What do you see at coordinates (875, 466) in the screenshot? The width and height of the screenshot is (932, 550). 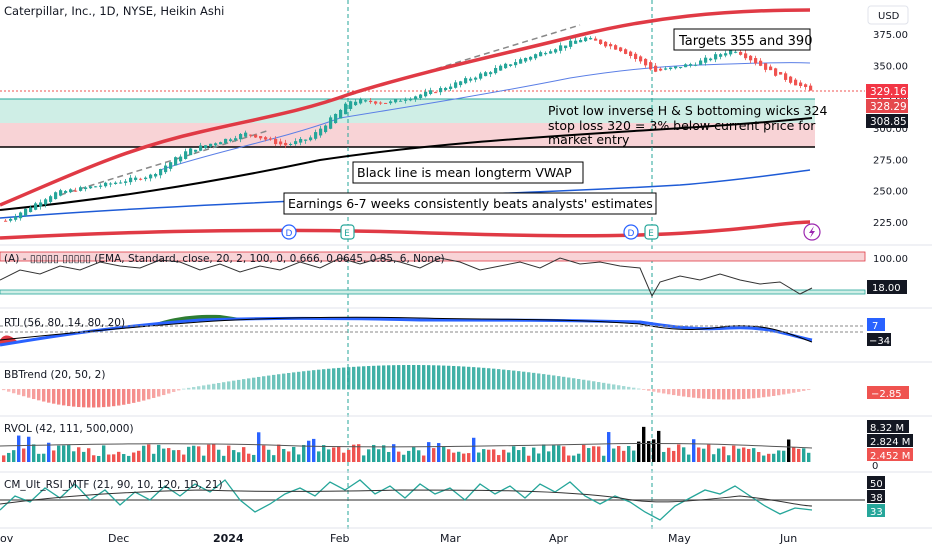 I see `rvol-zero: 0` at bounding box center [875, 466].